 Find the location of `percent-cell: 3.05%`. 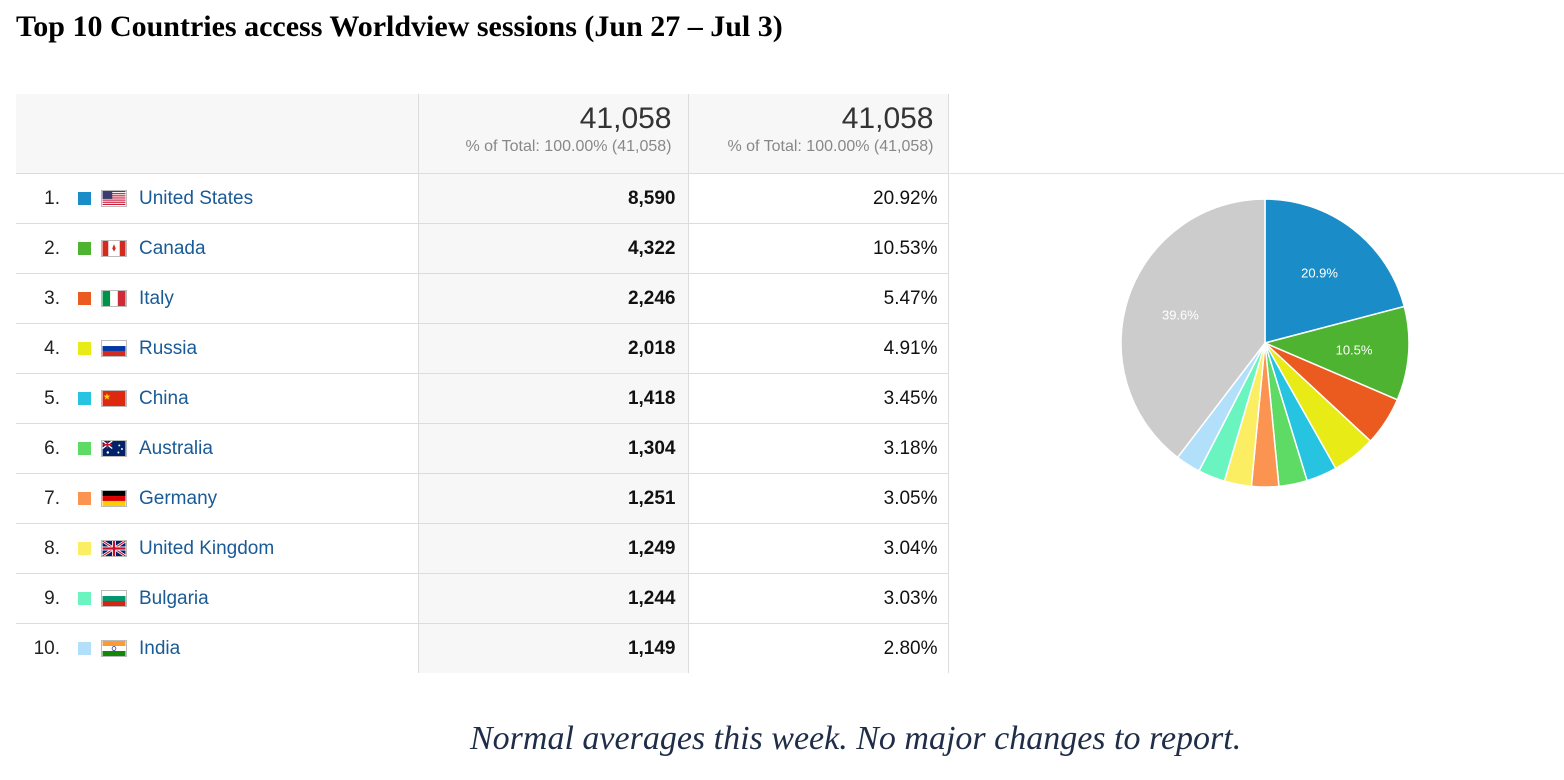

percent-cell: 3.05% is located at coordinates (818, 498).